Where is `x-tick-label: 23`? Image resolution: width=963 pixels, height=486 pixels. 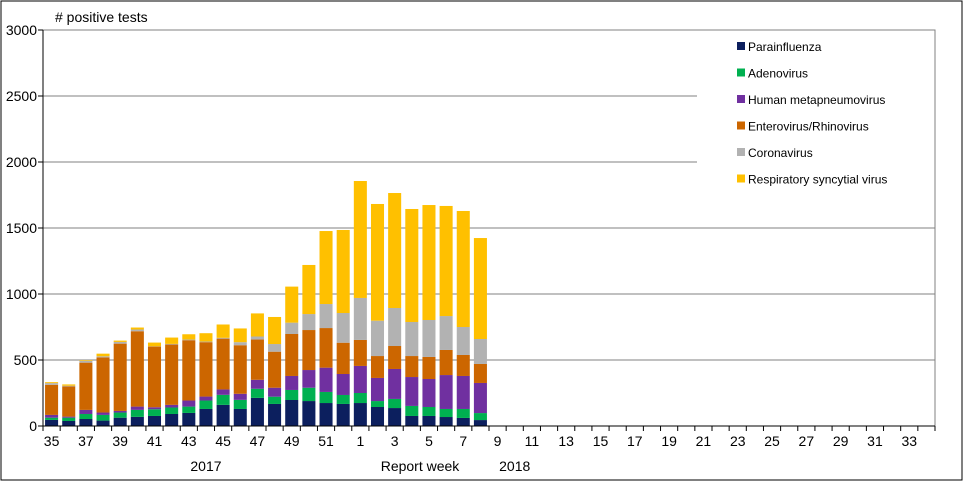
x-tick-label: 23 is located at coordinates (738, 441).